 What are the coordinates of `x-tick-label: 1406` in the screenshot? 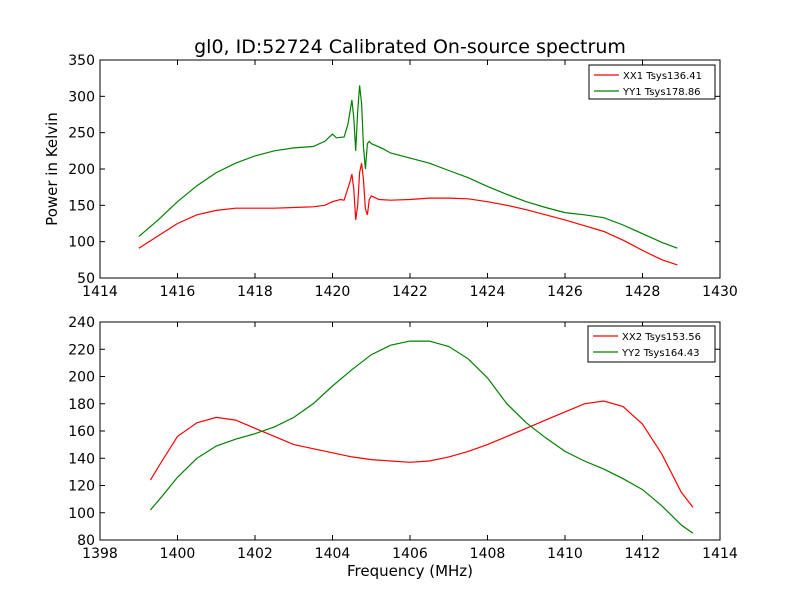 It's located at (410, 554).